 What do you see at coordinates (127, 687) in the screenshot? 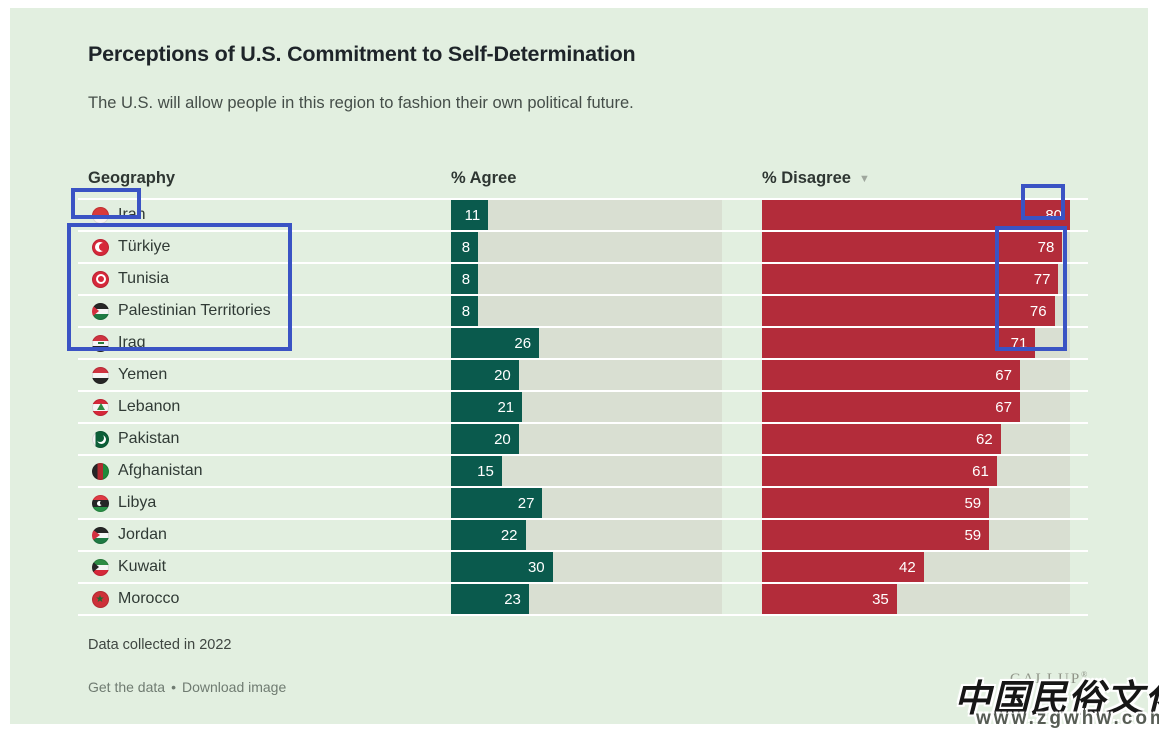
I see `get-the-data-link: Get the data` at bounding box center [127, 687].